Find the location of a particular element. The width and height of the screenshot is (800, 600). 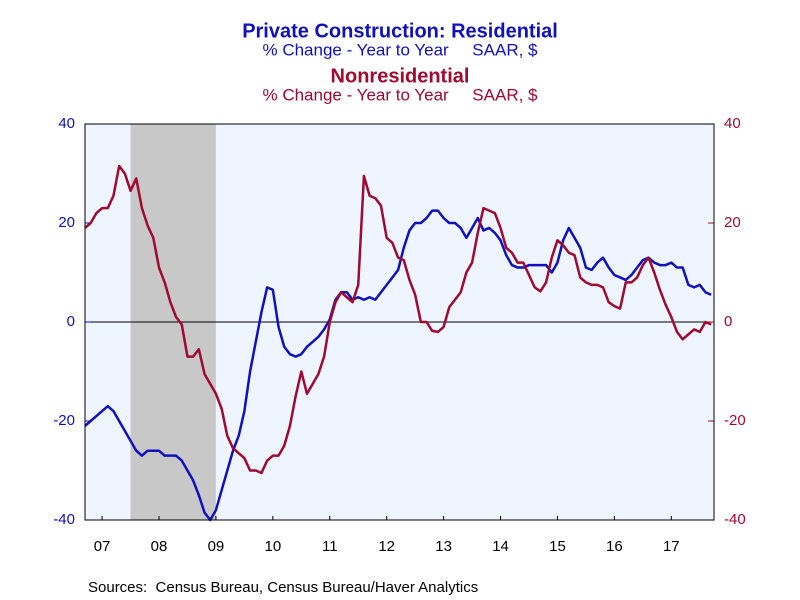

y2-tick-label: 0 is located at coordinates (728, 321).